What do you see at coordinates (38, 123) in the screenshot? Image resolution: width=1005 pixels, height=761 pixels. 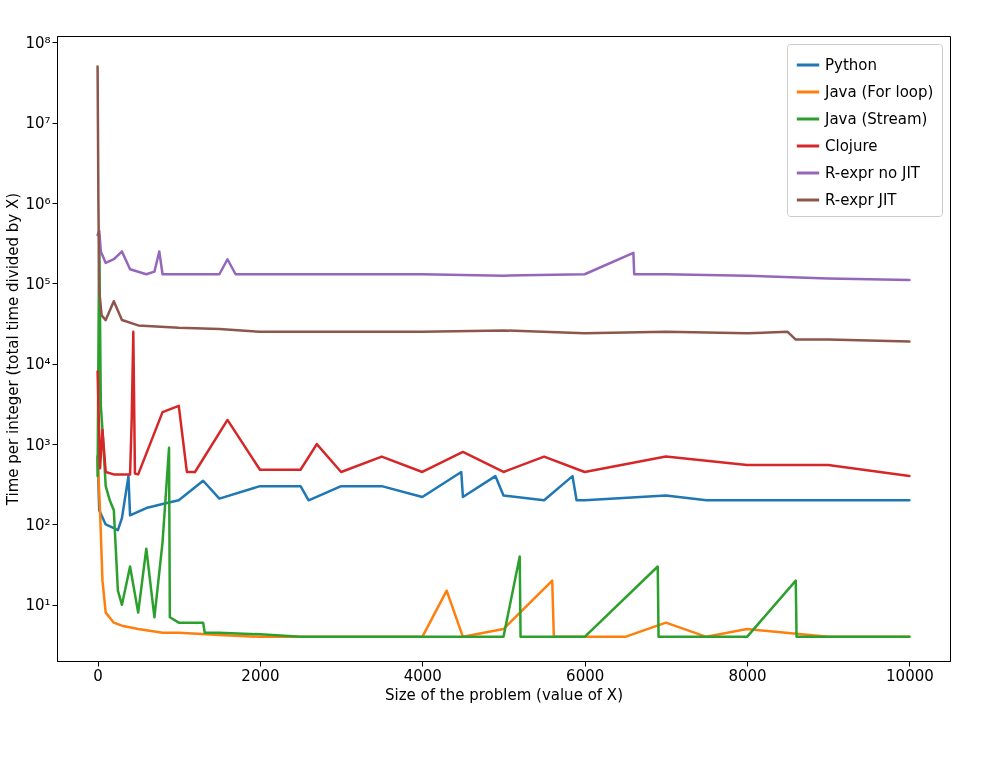 I see `y-tick-label: 10⁷` at bounding box center [38, 123].